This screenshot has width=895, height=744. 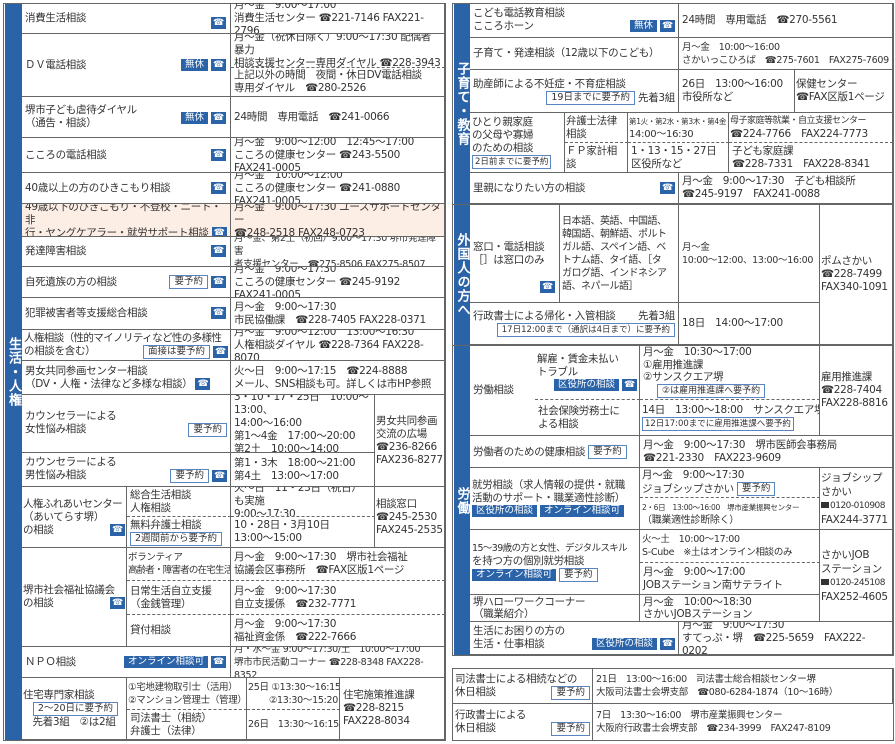 I want to click on row-contact: ジョブシップ さかい 0120-010908 FAX244-3771, so click(x=856, y=499).